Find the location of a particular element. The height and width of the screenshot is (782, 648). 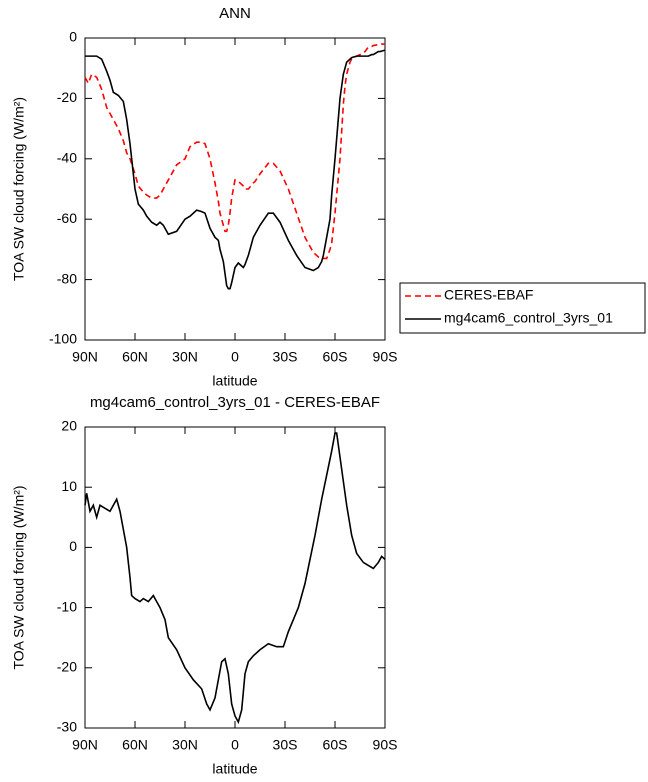

legend-label: mg4cam6_control_3yrs_01 is located at coordinates (528, 318).